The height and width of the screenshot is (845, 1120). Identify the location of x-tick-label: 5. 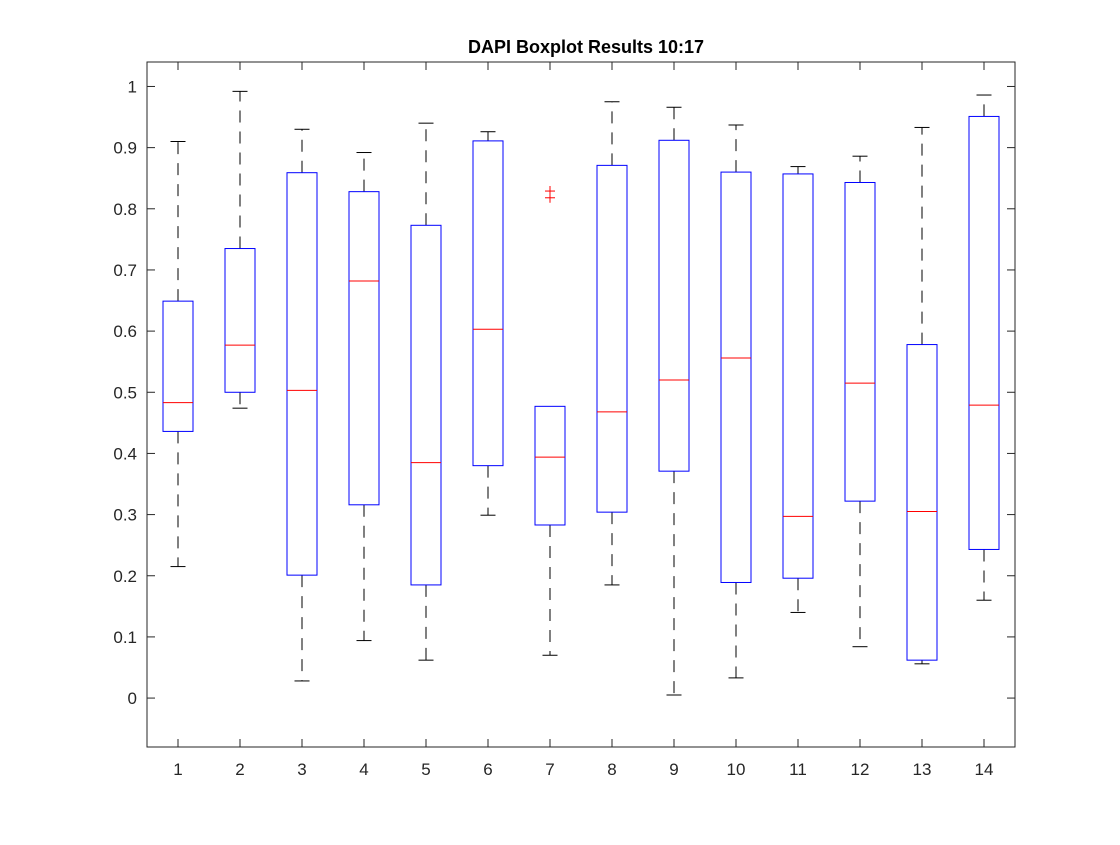
(425, 769).